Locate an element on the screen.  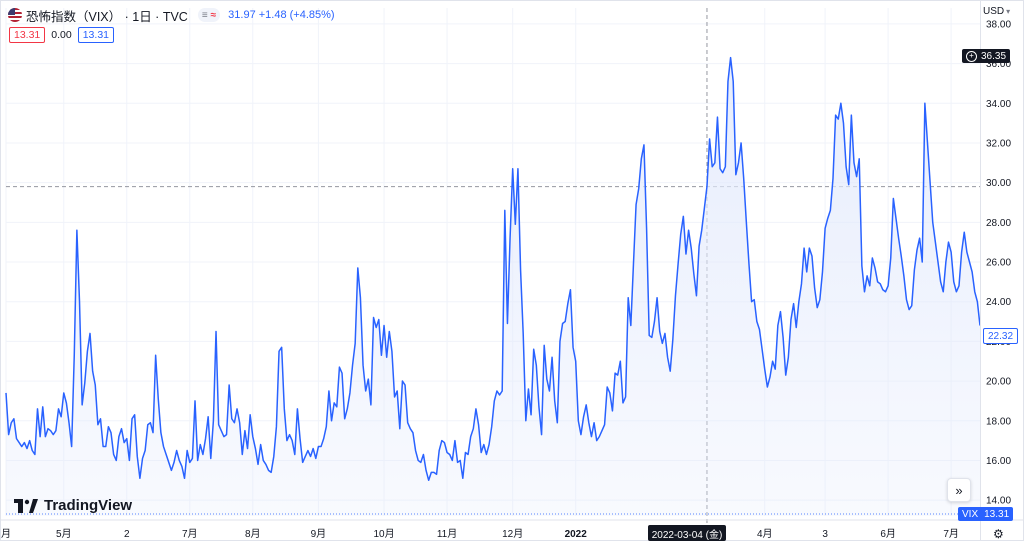
bid-box: 13.31 is located at coordinates (27, 35).